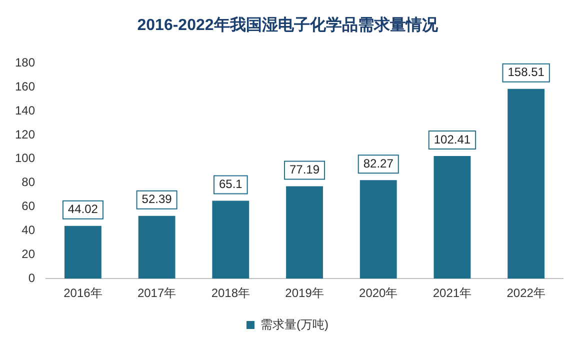  What do you see at coordinates (452, 293) in the screenshot?
I see `x-tick-label: 2021年` at bounding box center [452, 293].